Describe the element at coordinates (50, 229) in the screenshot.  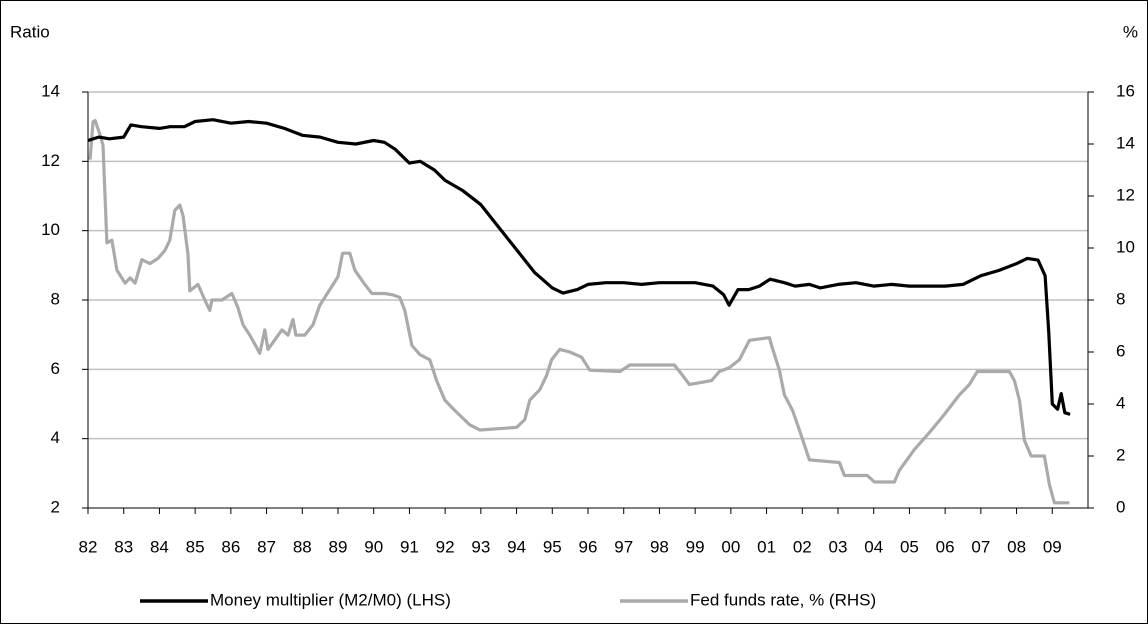
I see `y-tick-label: 10` at that location.